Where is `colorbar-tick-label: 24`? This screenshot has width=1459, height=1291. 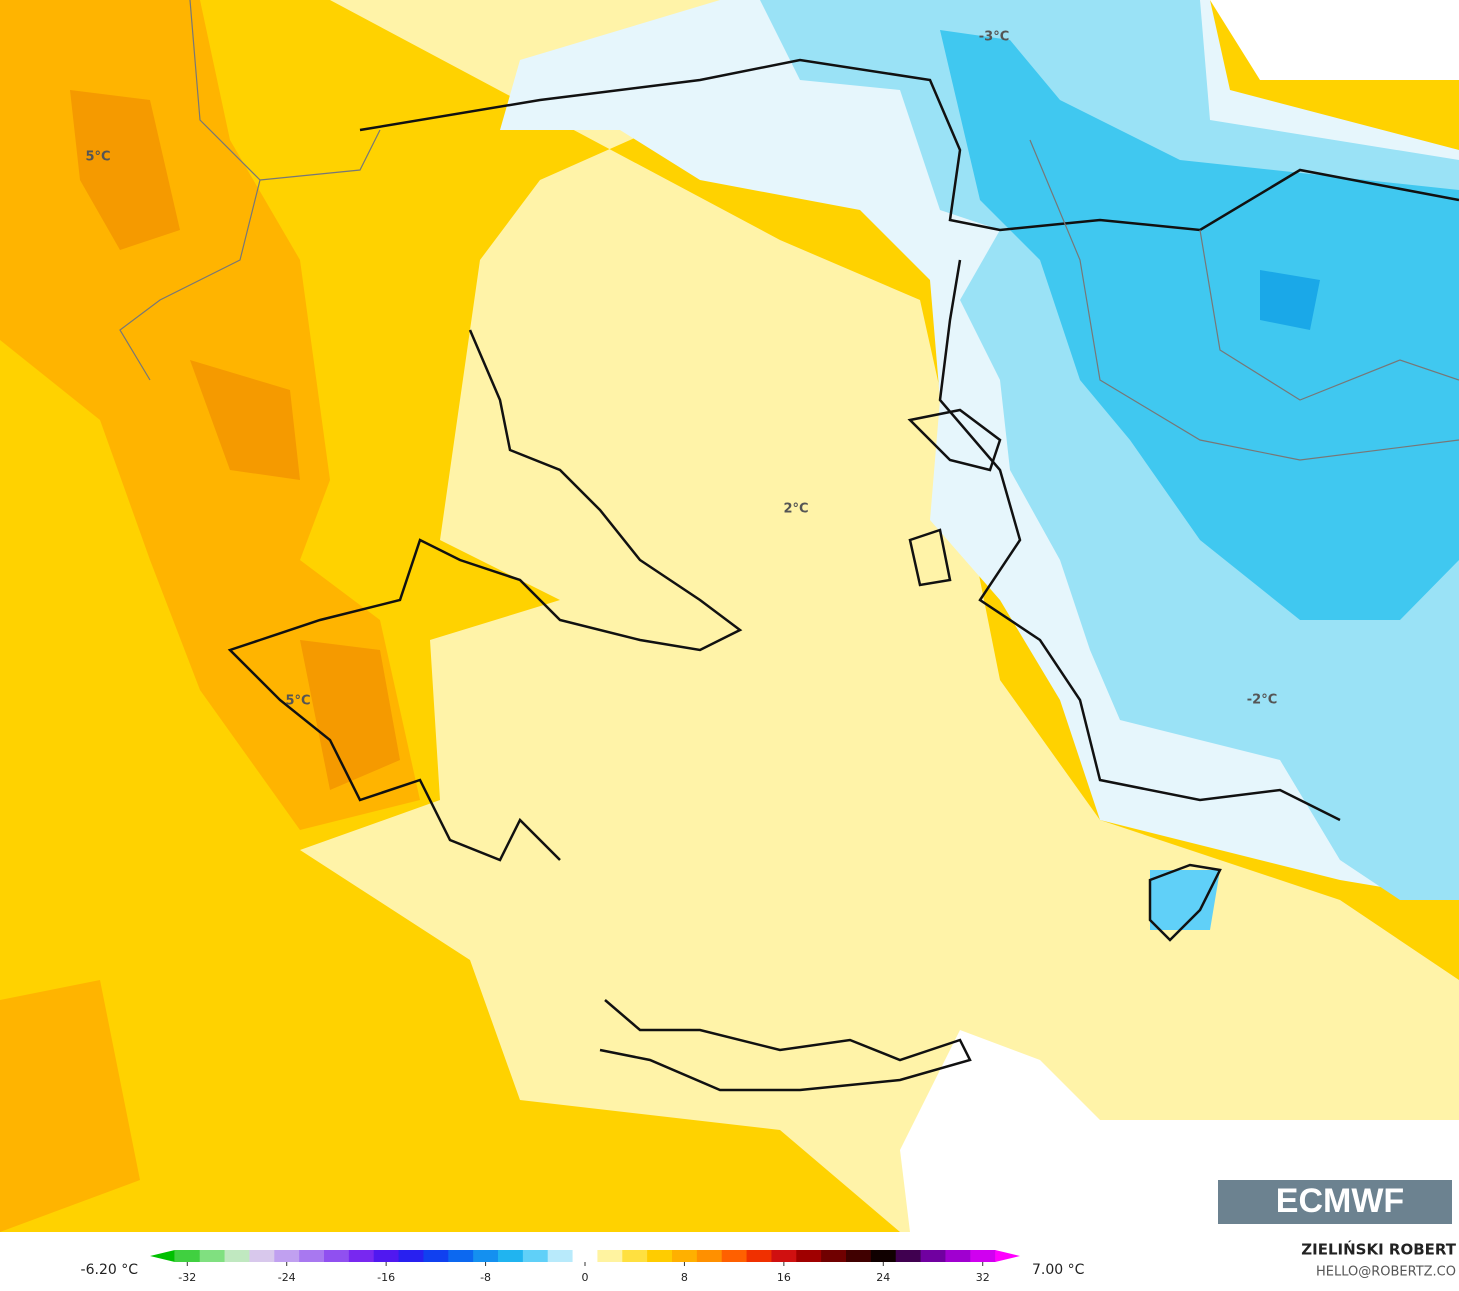 colorbar-tick-label: 24 is located at coordinates (883, 1277).